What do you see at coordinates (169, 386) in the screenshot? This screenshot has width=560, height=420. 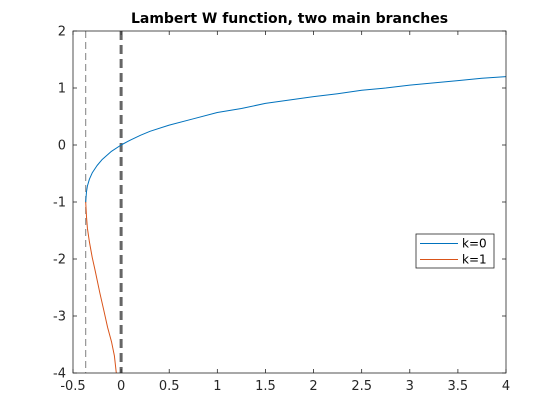 I see `x-tick-label: 0.5` at bounding box center [169, 386].